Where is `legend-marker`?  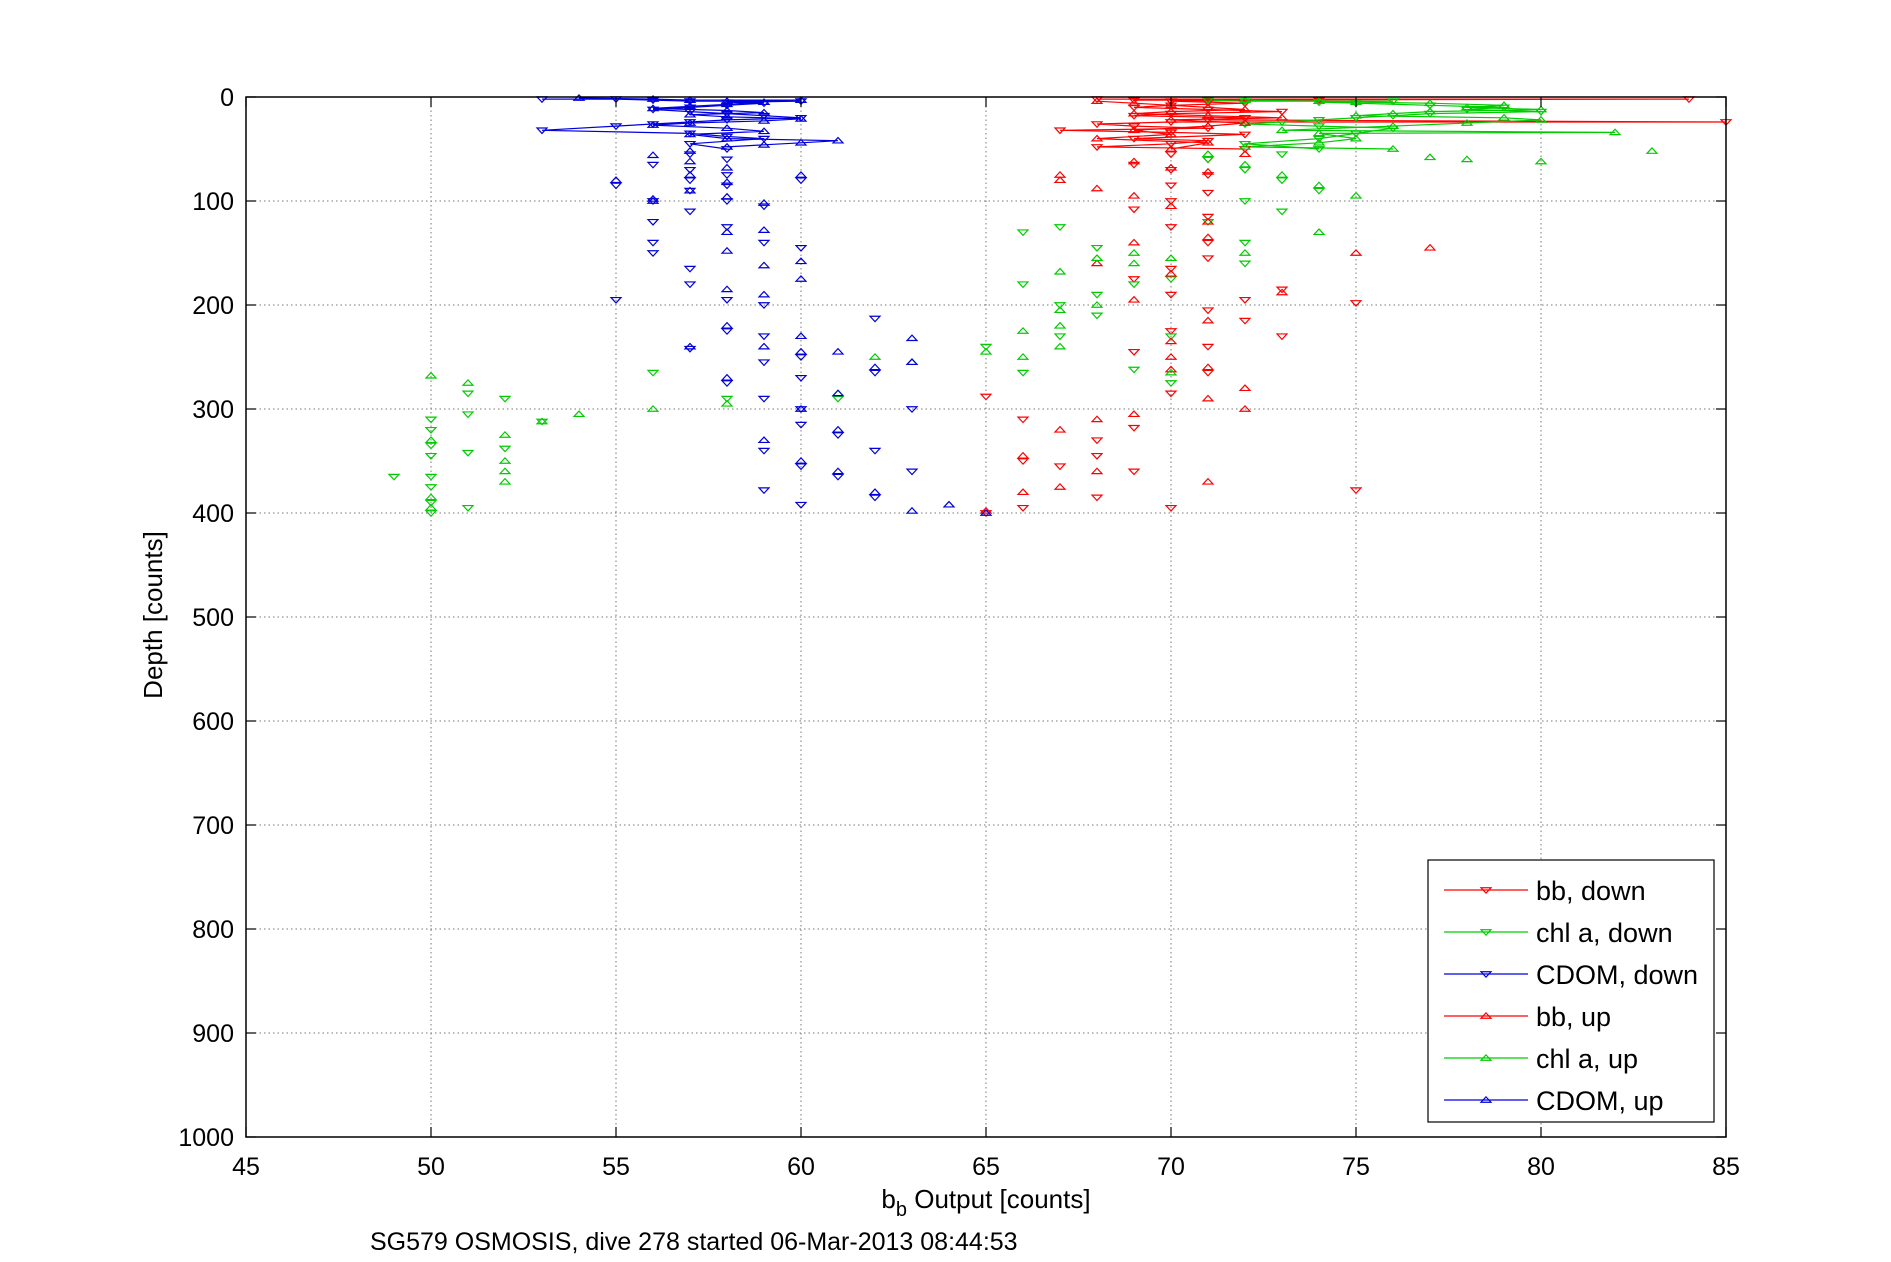 legend-marker is located at coordinates (1486, 891).